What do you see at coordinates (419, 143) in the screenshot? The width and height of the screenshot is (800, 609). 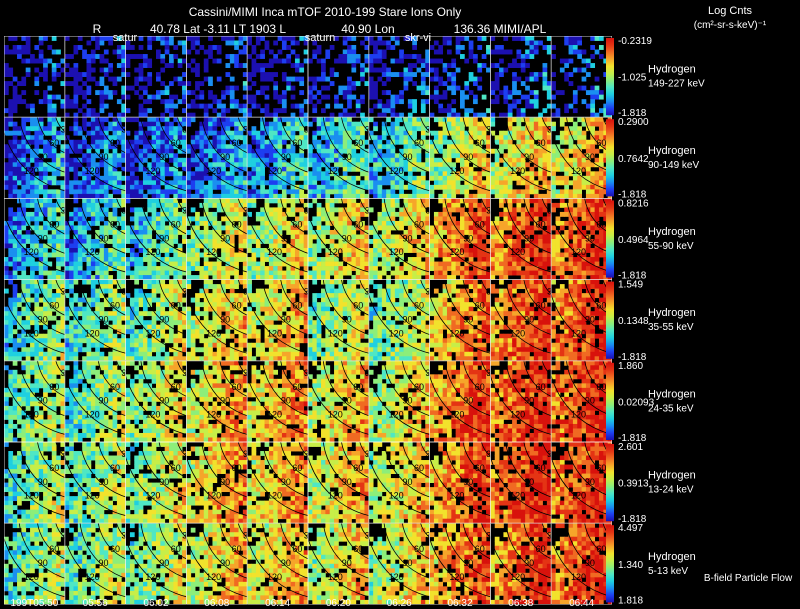 I see `contour-label: 60` at bounding box center [419, 143].